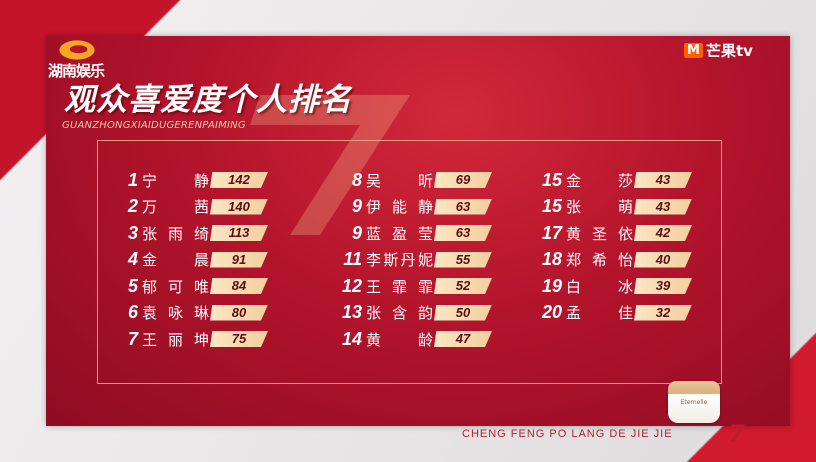 Image resolution: width=816 pixels, height=462 pixels. I want to click on ranking-row: 17 黄圣依 42, so click(614, 233).